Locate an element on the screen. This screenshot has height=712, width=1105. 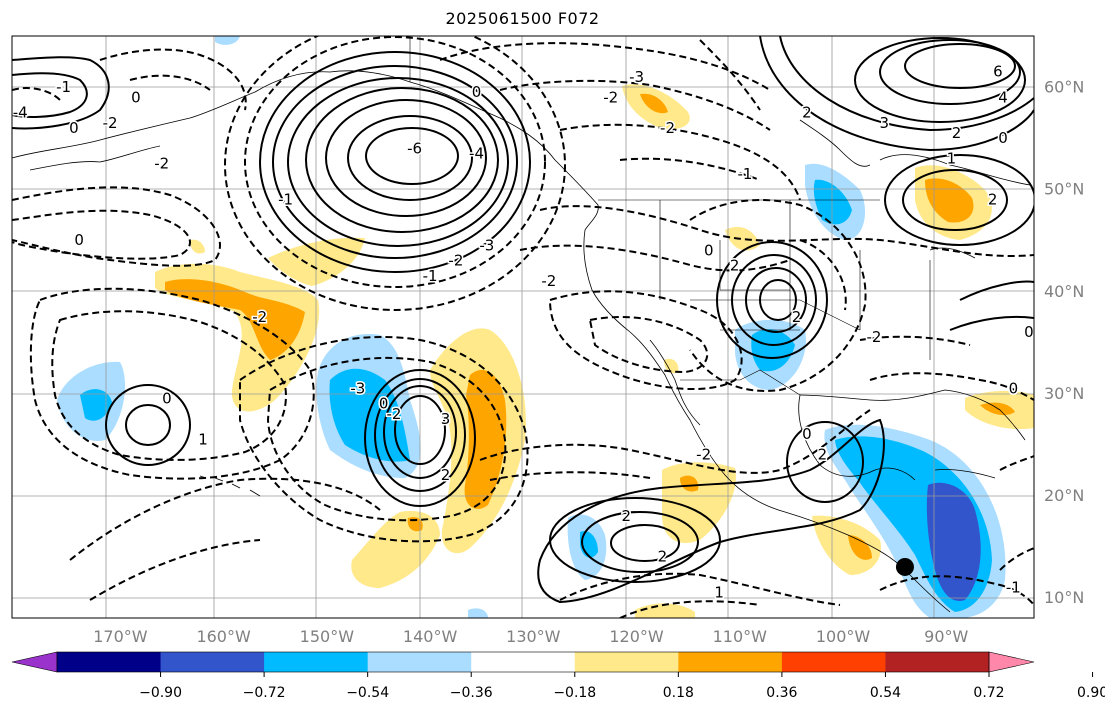
longitude-label: 110°W is located at coordinates (740, 636).